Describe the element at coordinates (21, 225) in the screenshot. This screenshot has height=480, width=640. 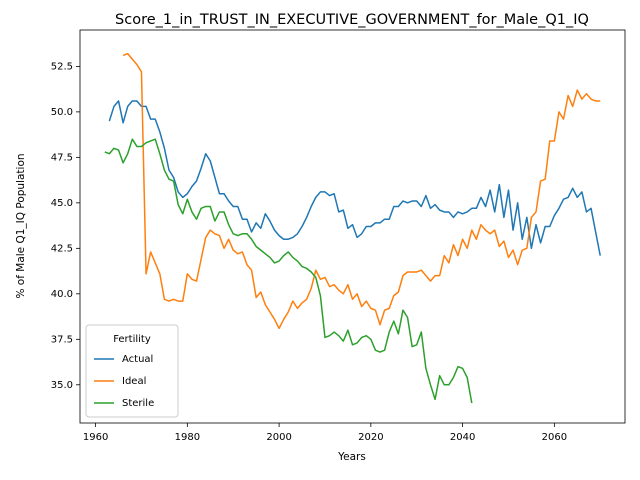
I see `y-axis-label: % of Male Q1_IQ Population` at that location.